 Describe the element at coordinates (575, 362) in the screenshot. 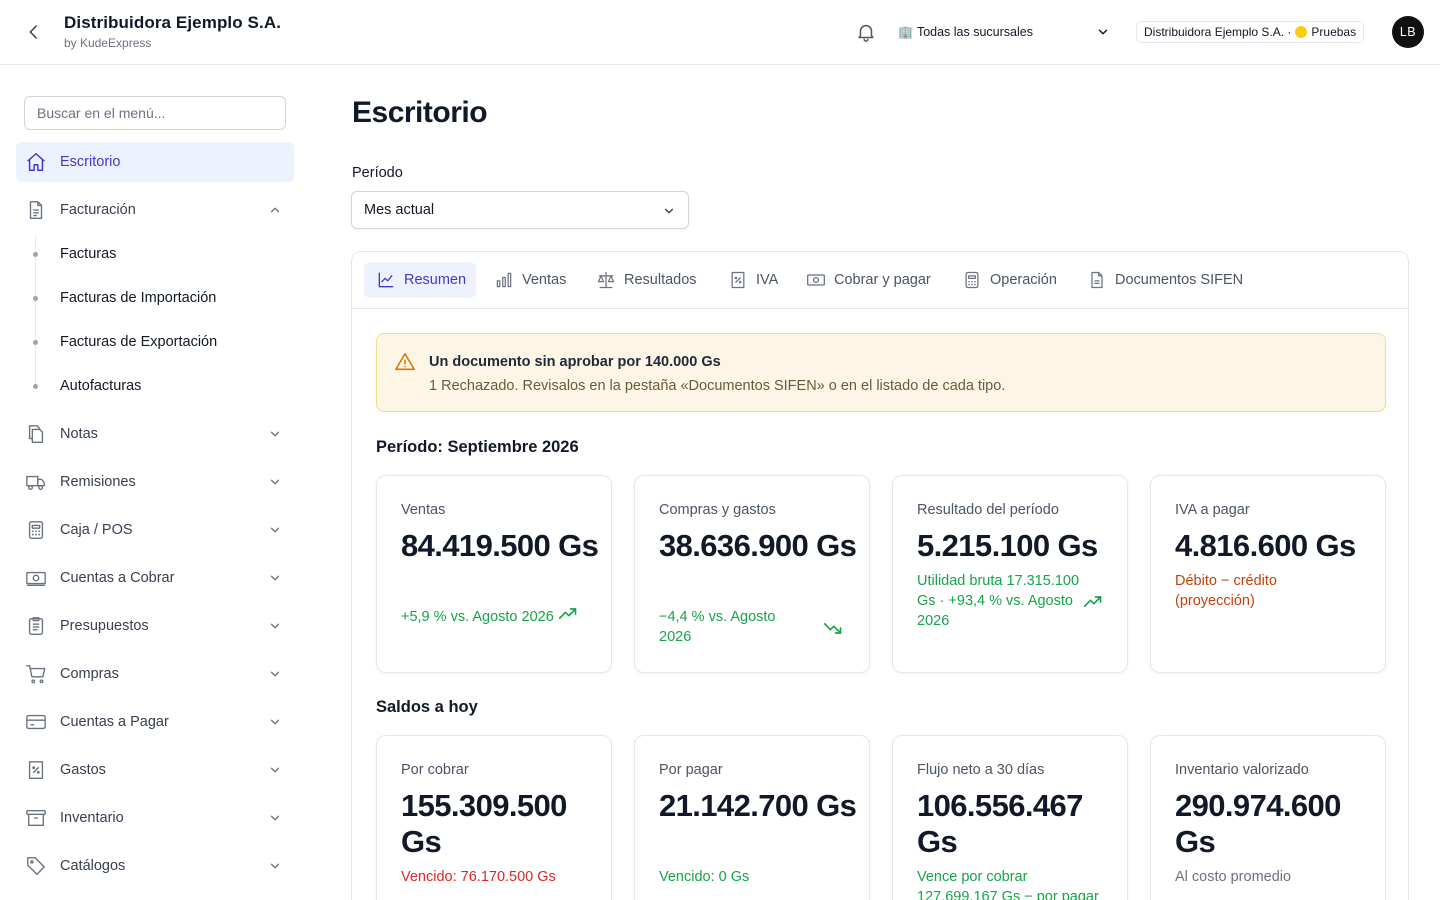

I see `alert-title: Un documento sin aprobar por 140.000 Gs` at that location.